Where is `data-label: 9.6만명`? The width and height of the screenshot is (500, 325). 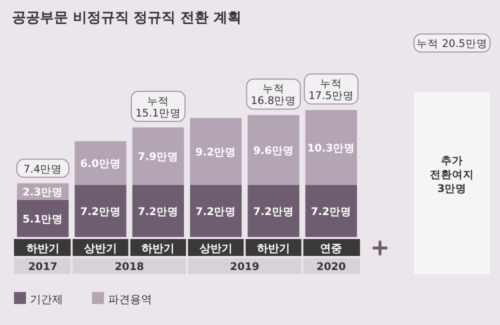 data-label: 9.6만명 is located at coordinates (273, 150).